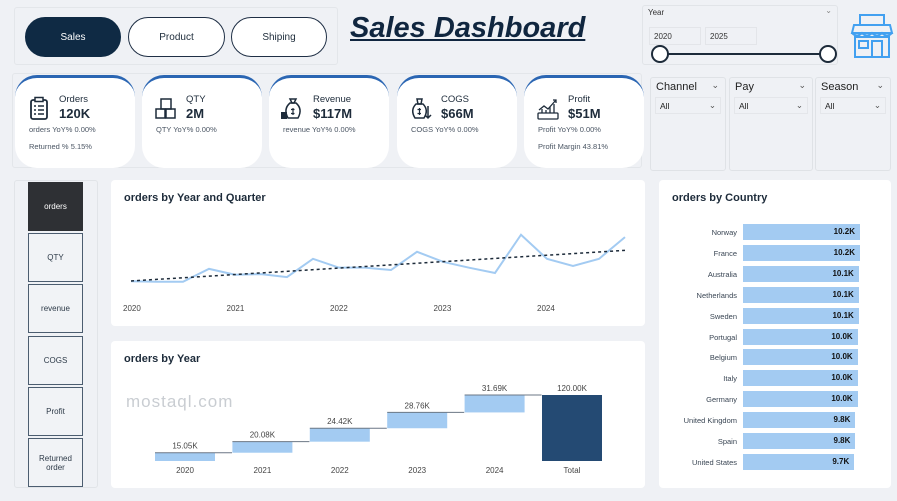 The height and width of the screenshot is (501, 897). Describe the element at coordinates (55, 411) in the screenshot. I see `measure-button-profit: Profit` at that location.